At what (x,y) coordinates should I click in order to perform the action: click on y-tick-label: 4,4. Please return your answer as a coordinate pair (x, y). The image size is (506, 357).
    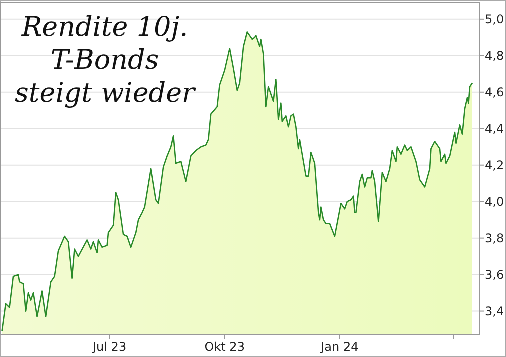
    Looking at the image, I should click on (494, 129).